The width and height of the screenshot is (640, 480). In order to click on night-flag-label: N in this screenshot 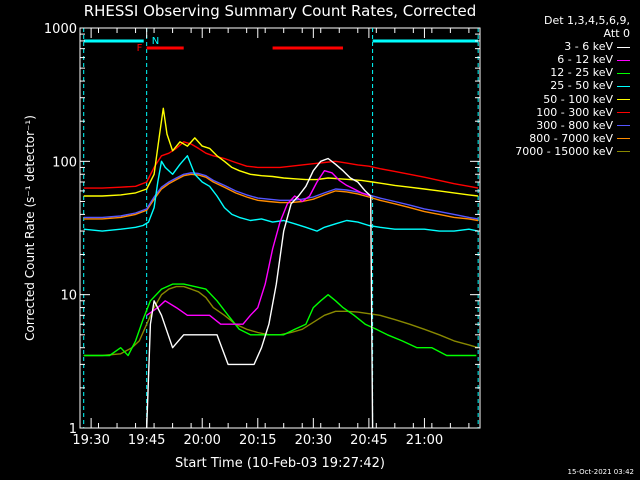, I will do `click(155, 41)`.